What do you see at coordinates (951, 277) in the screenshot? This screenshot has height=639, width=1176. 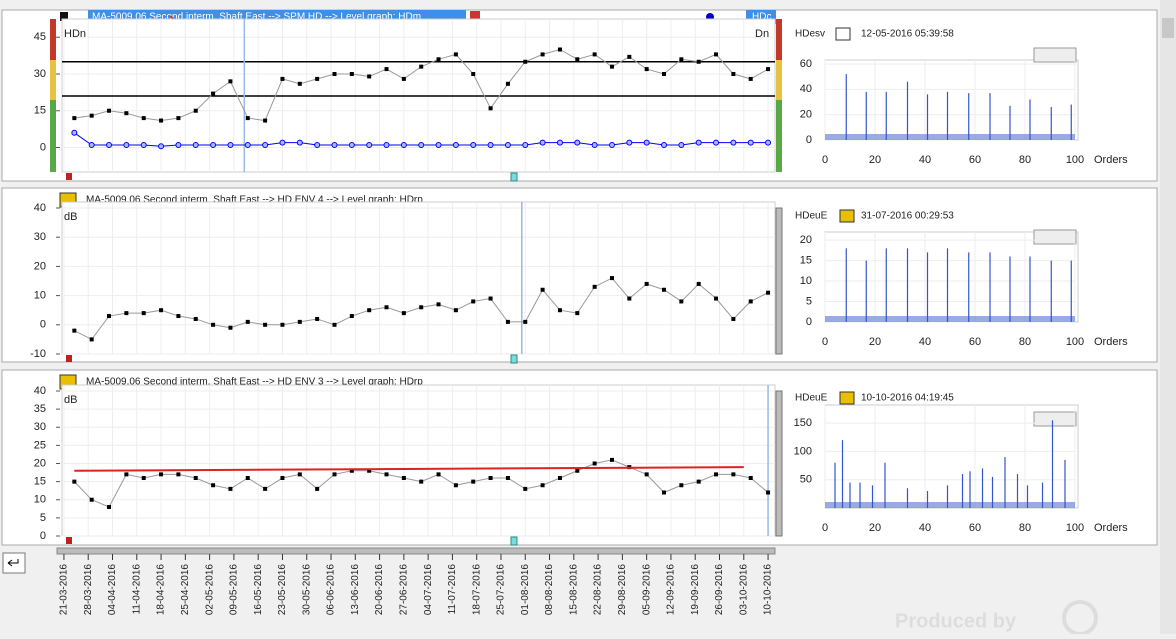 I see `spectrum-plot` at bounding box center [951, 277].